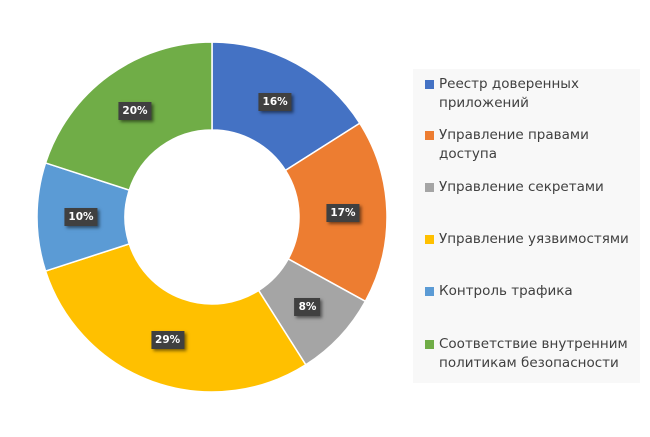  What do you see at coordinates (521, 187) in the screenshot?
I see `legend-label: Управление секретами` at bounding box center [521, 187].